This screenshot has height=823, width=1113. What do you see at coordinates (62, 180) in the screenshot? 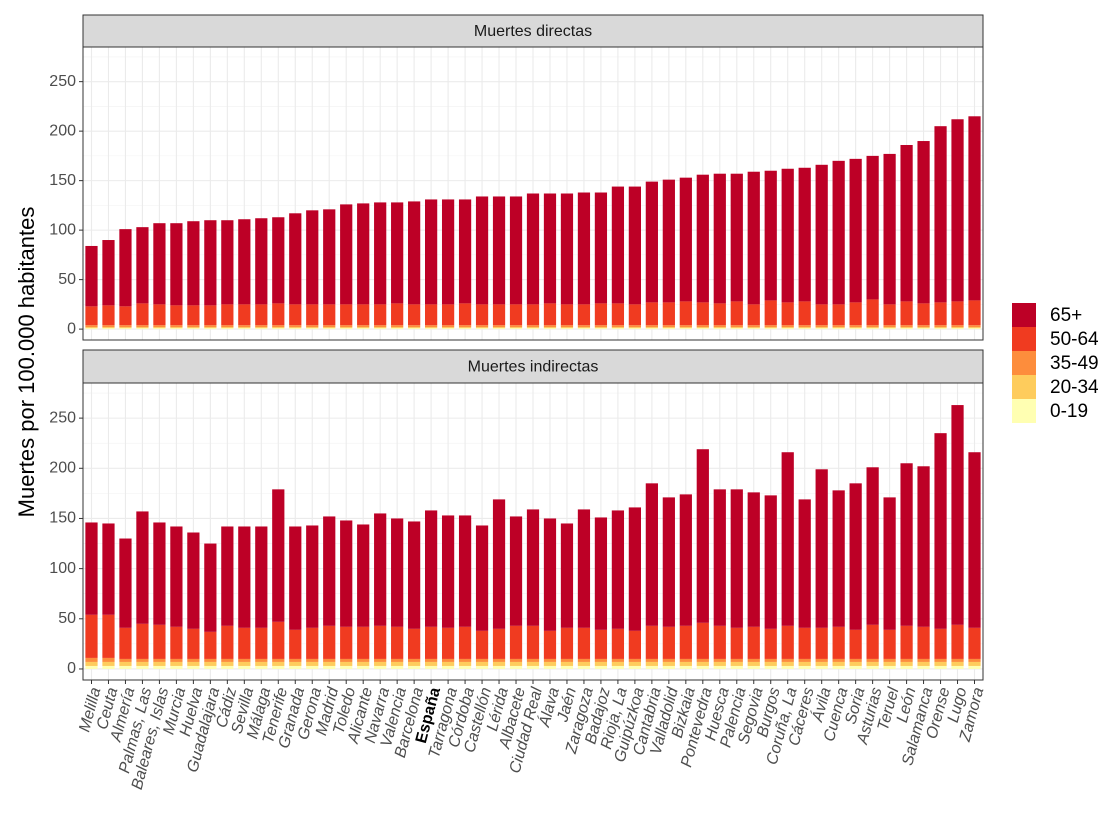
I see `y-tick-label: 150` at bounding box center [62, 180].